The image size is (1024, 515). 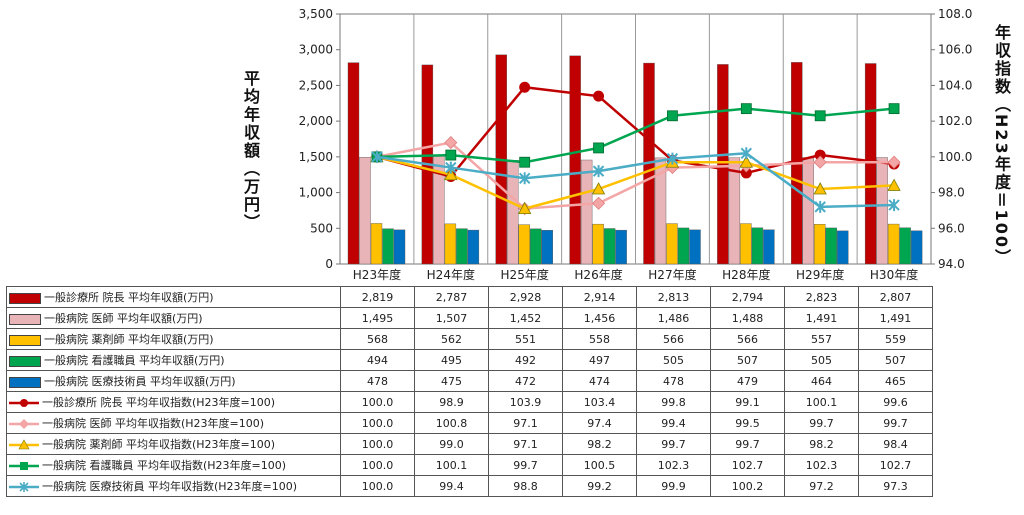 What do you see at coordinates (821, 486) in the screenshot?
I see `table-cell: 97.2` at bounding box center [821, 486].